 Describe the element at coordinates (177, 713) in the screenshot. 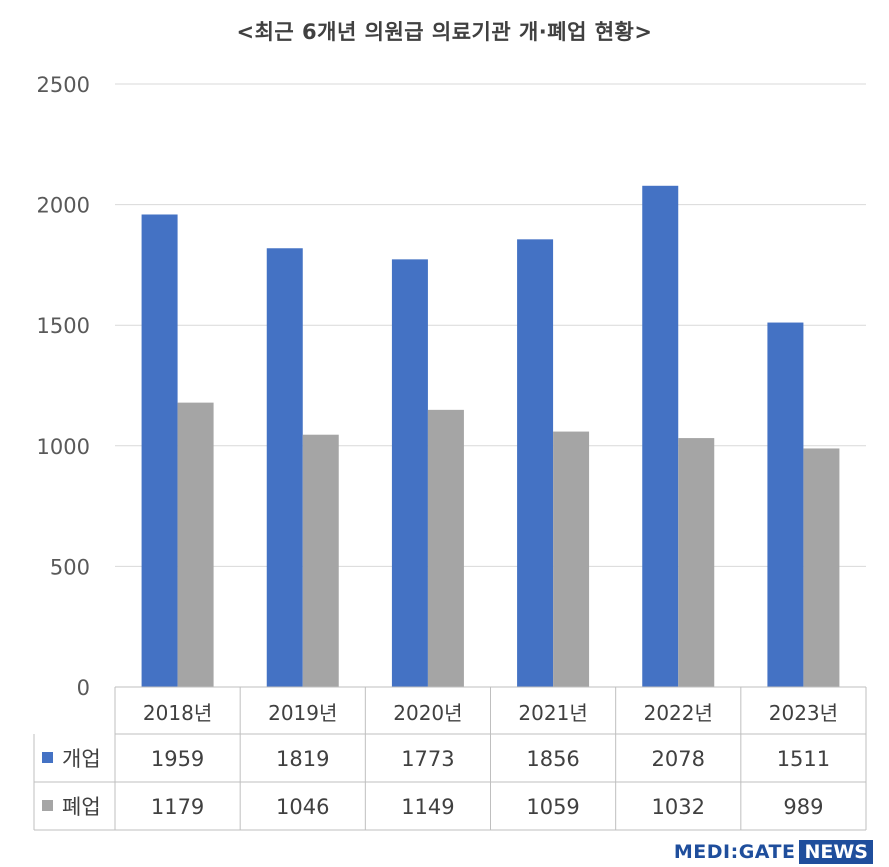

I see `x-tick-label: 2018년` at that location.